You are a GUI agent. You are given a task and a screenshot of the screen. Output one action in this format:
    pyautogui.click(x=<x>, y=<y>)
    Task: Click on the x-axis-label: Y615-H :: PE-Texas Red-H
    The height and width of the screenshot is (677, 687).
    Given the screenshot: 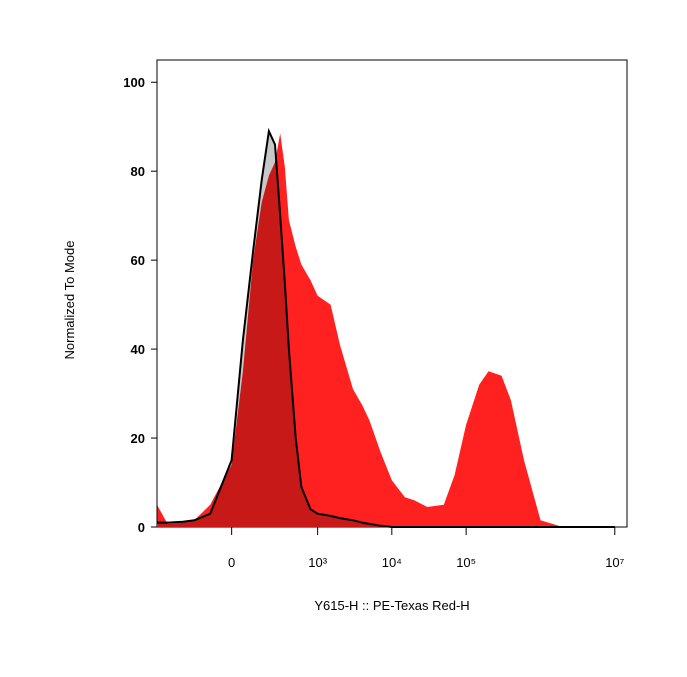 What is the action you would take?
    pyautogui.click(x=391, y=605)
    